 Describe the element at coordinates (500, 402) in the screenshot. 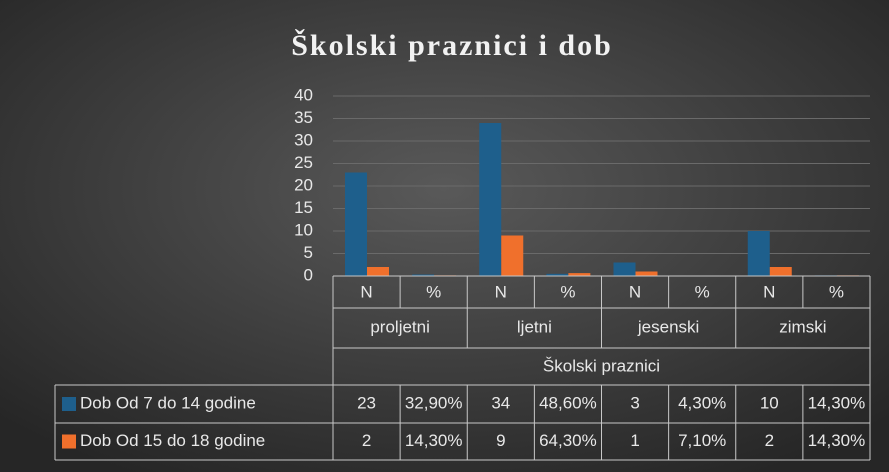

I see `table-cell: 34` at that location.